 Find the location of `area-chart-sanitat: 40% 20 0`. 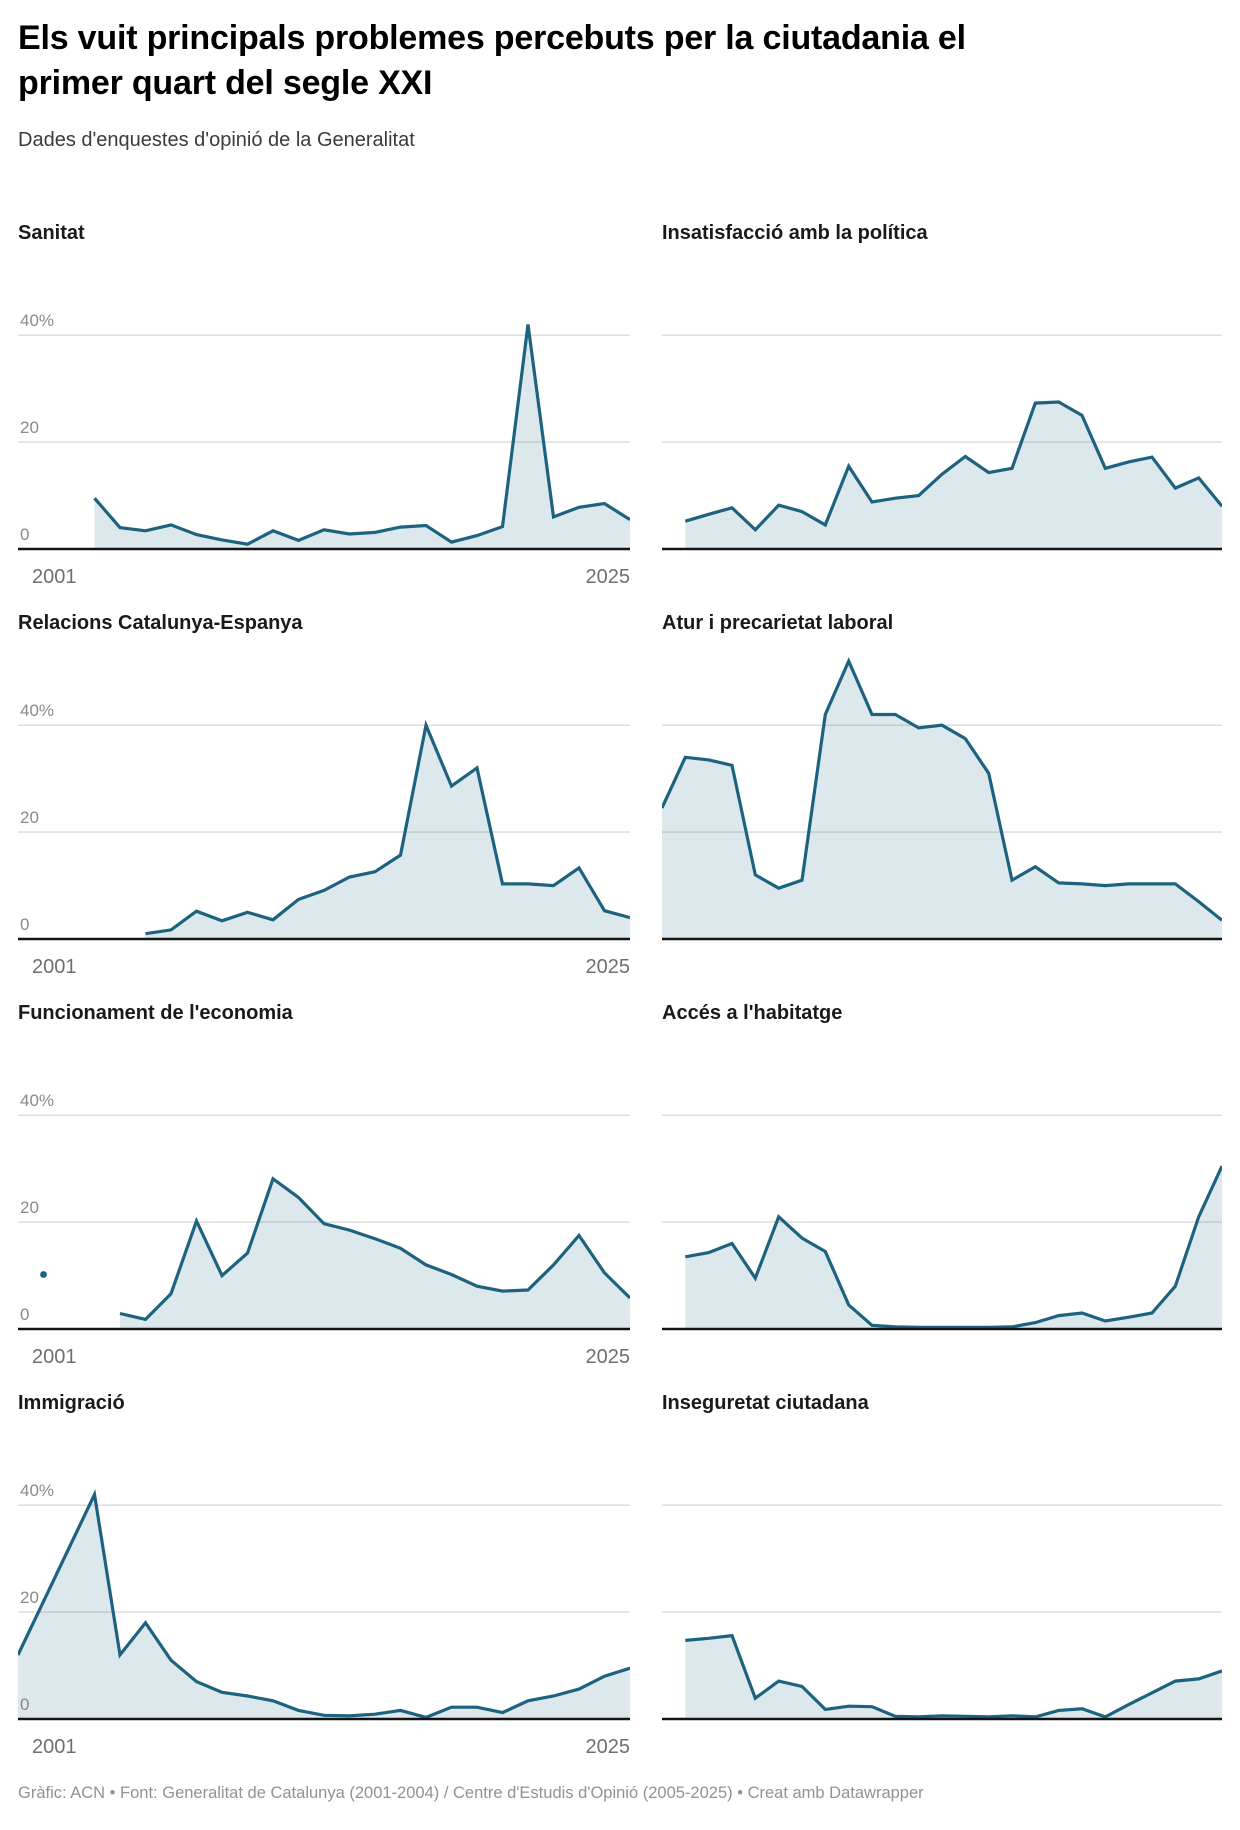

area-chart-sanitat: 40% 20 0 is located at coordinates (324, 404).